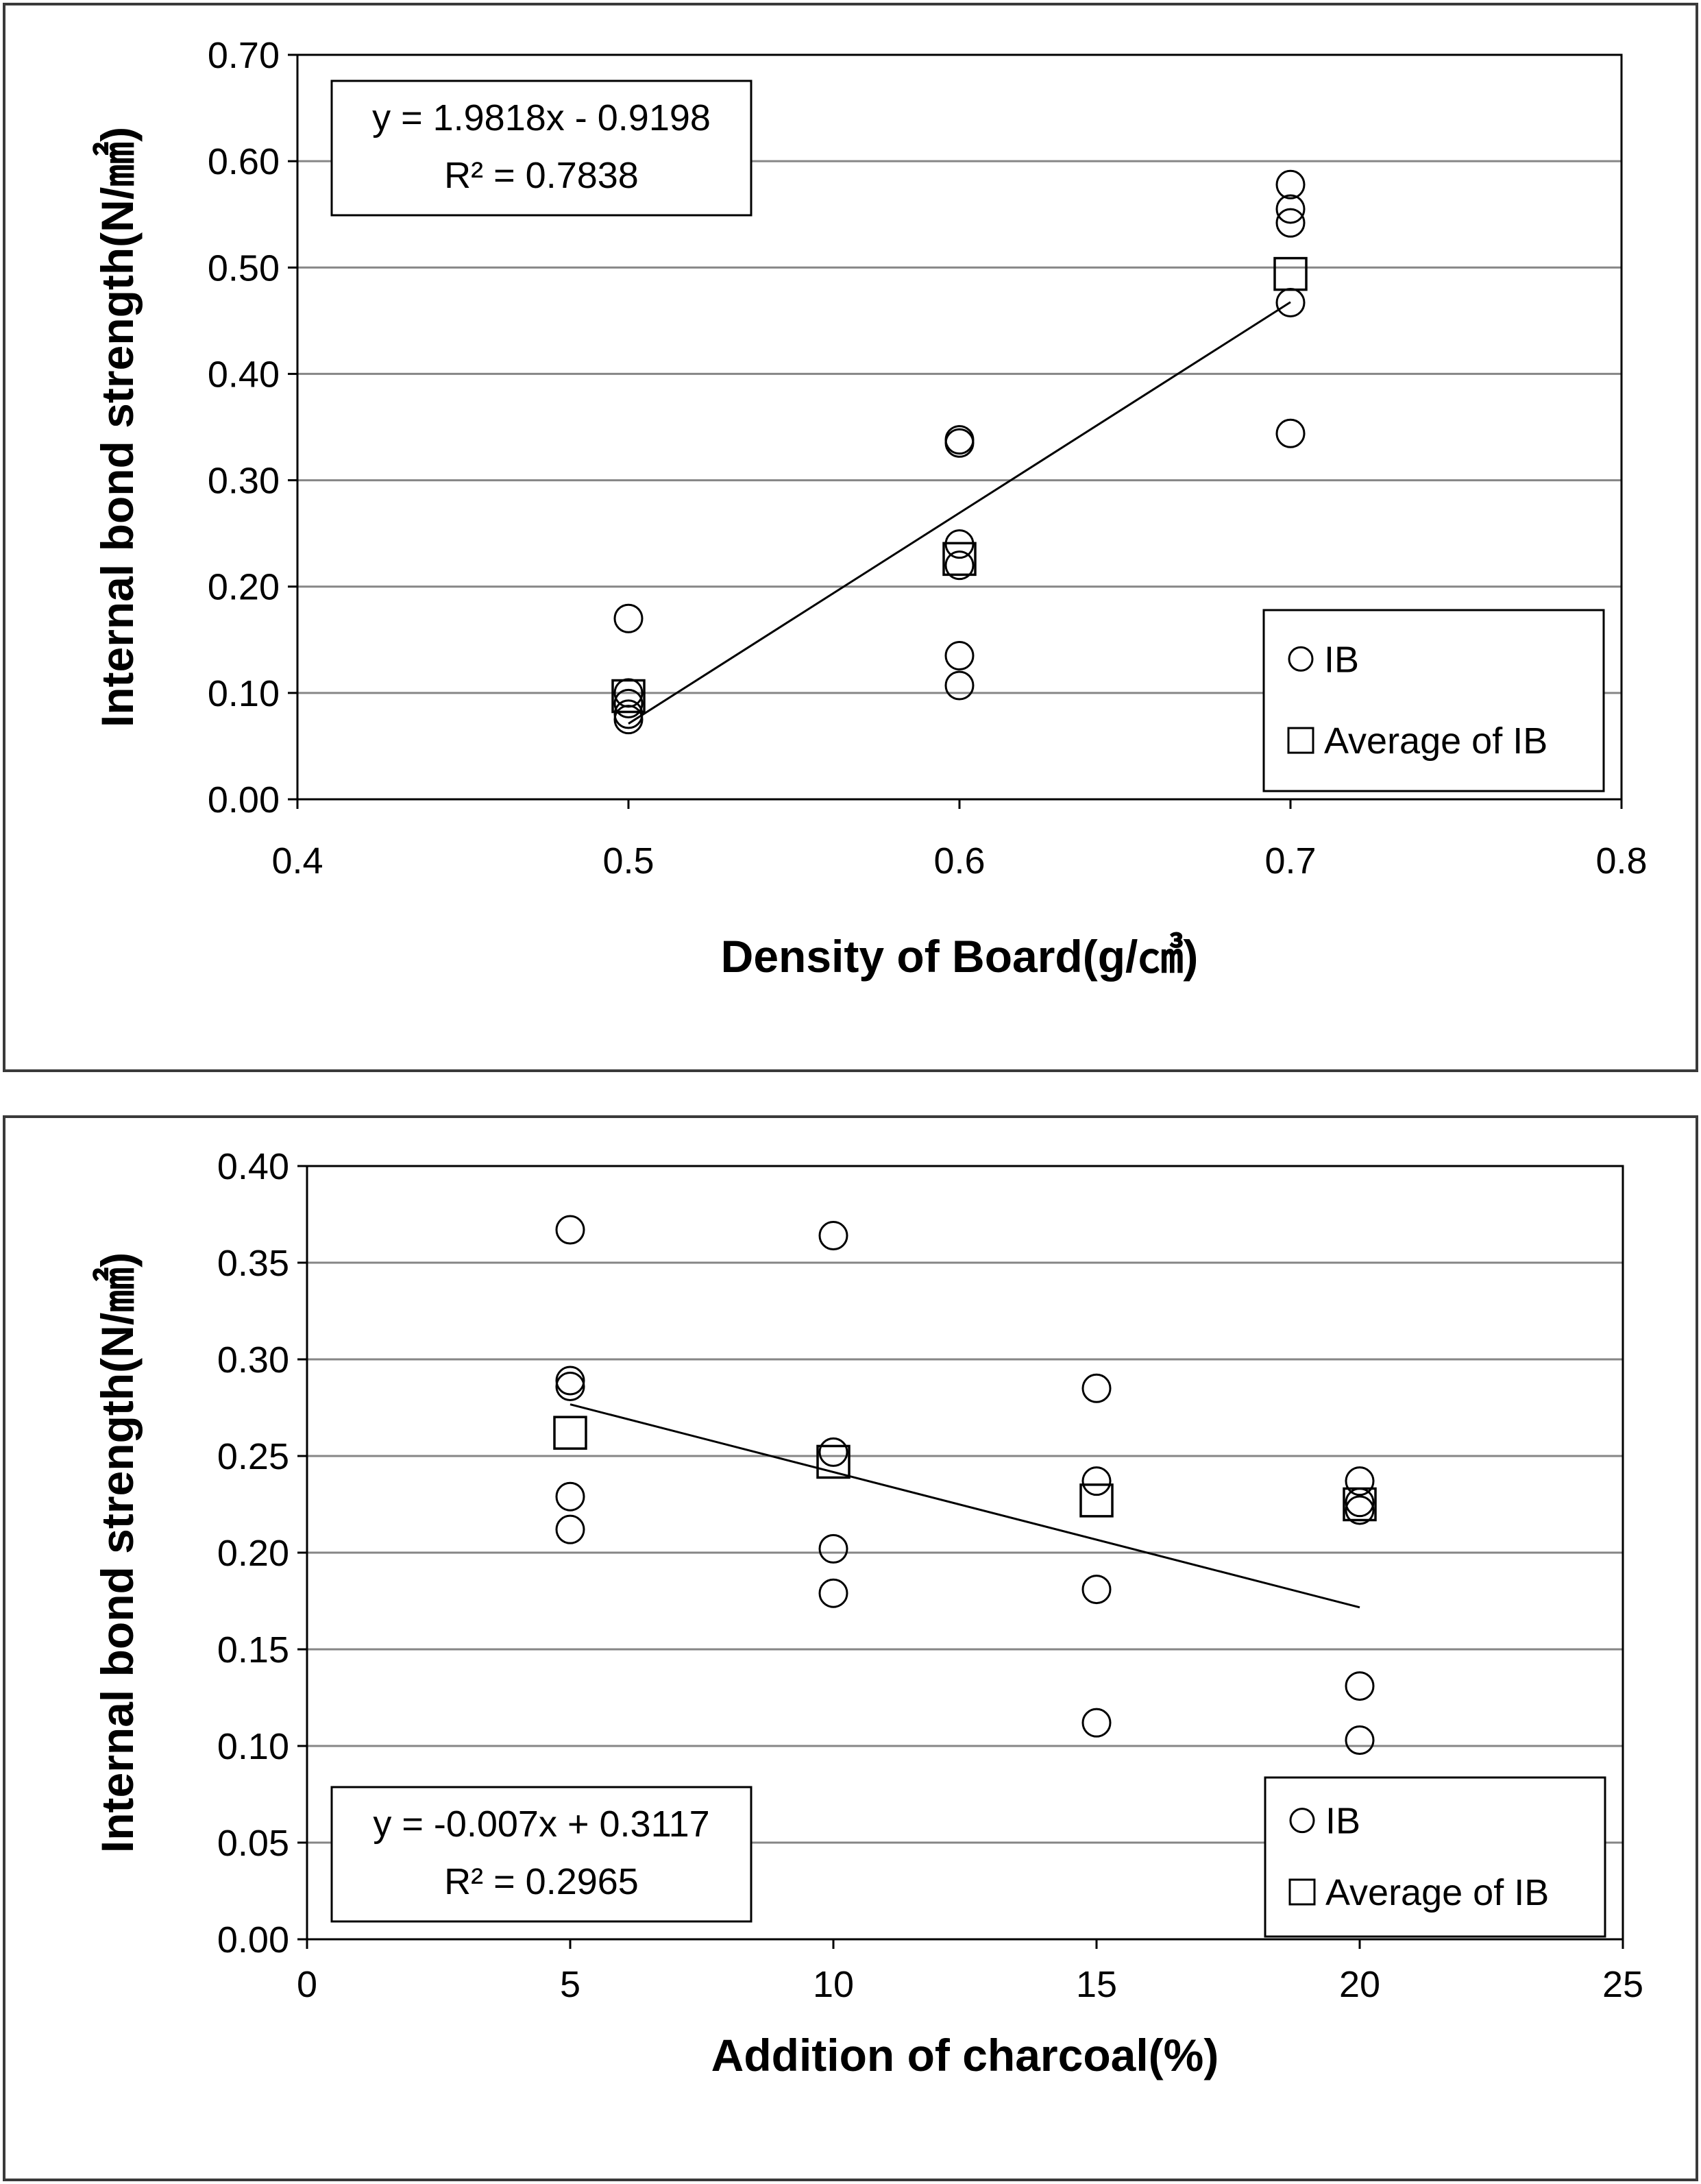 This screenshot has height=2184, width=1701. What do you see at coordinates (253, 1650) in the screenshot?
I see `y-tick-label: 0.15` at bounding box center [253, 1650].